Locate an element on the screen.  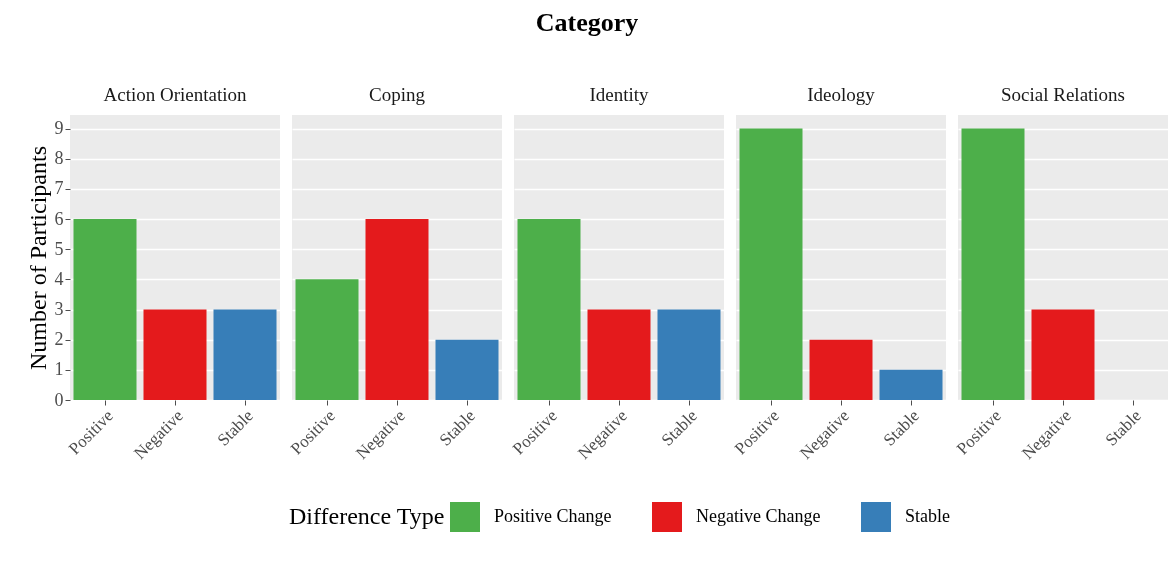
chart-title: Action Orientation is located at coordinates (175, 94).